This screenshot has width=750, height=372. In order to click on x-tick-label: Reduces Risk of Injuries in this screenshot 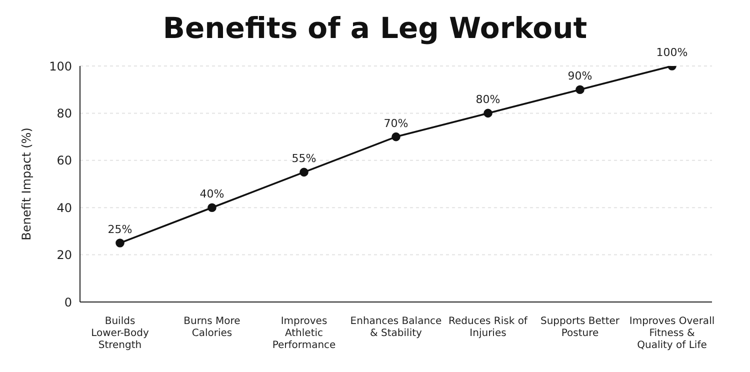, I will do `click(488, 327)`.